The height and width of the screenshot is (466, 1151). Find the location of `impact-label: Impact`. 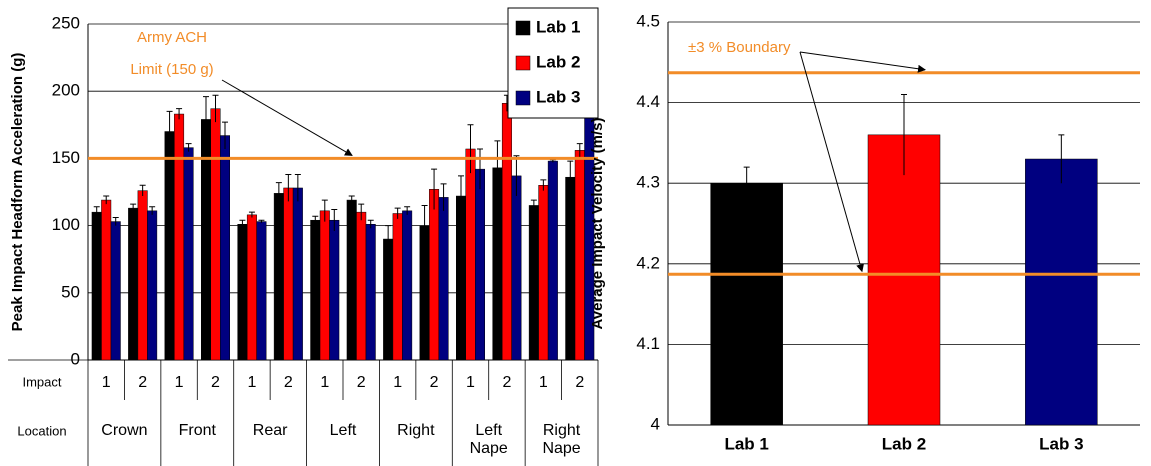

impact-label: Impact is located at coordinates (41, 381).